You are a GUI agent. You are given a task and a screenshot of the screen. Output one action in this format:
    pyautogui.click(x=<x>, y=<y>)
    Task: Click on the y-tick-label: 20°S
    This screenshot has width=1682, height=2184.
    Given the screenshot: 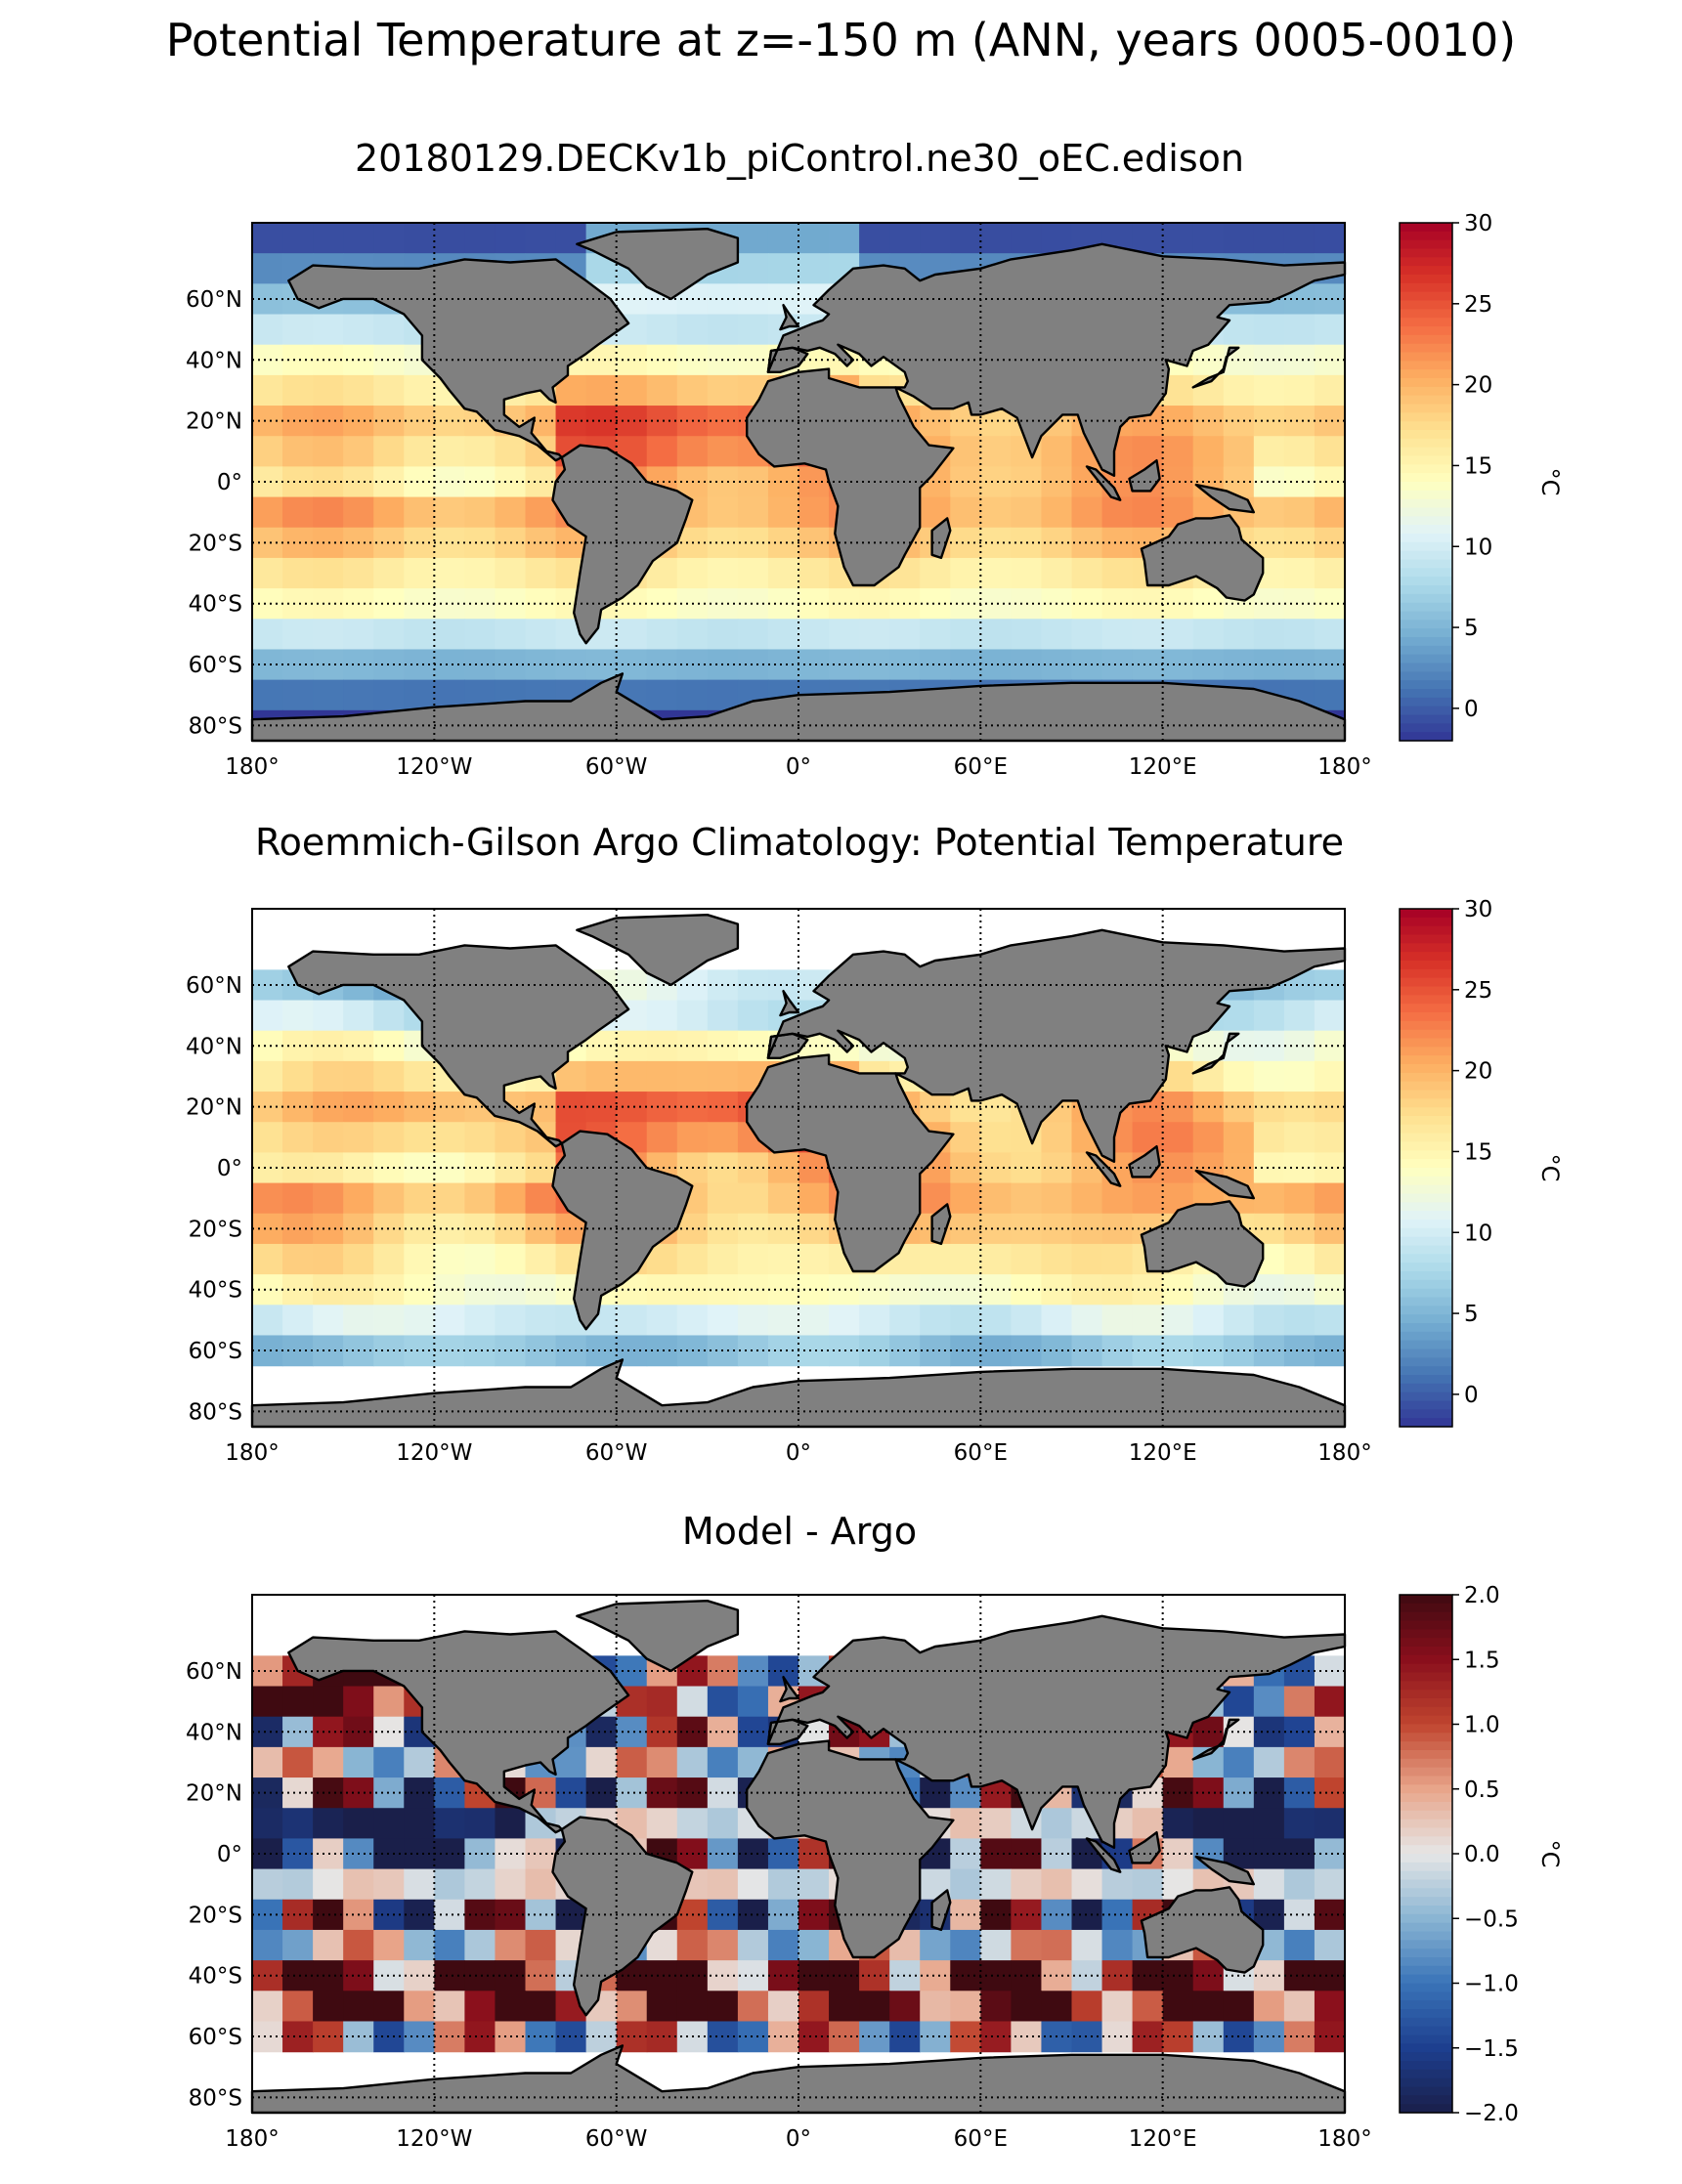 What is the action you would take?
    pyautogui.click(x=215, y=1229)
    